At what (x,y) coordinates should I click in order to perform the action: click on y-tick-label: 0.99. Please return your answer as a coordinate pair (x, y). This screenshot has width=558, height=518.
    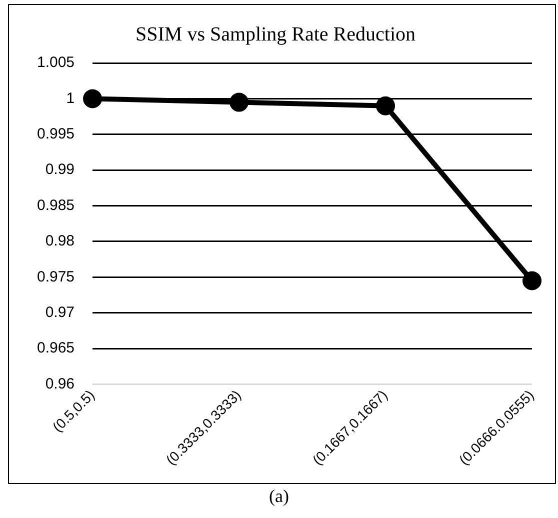
    Looking at the image, I should click on (60, 169).